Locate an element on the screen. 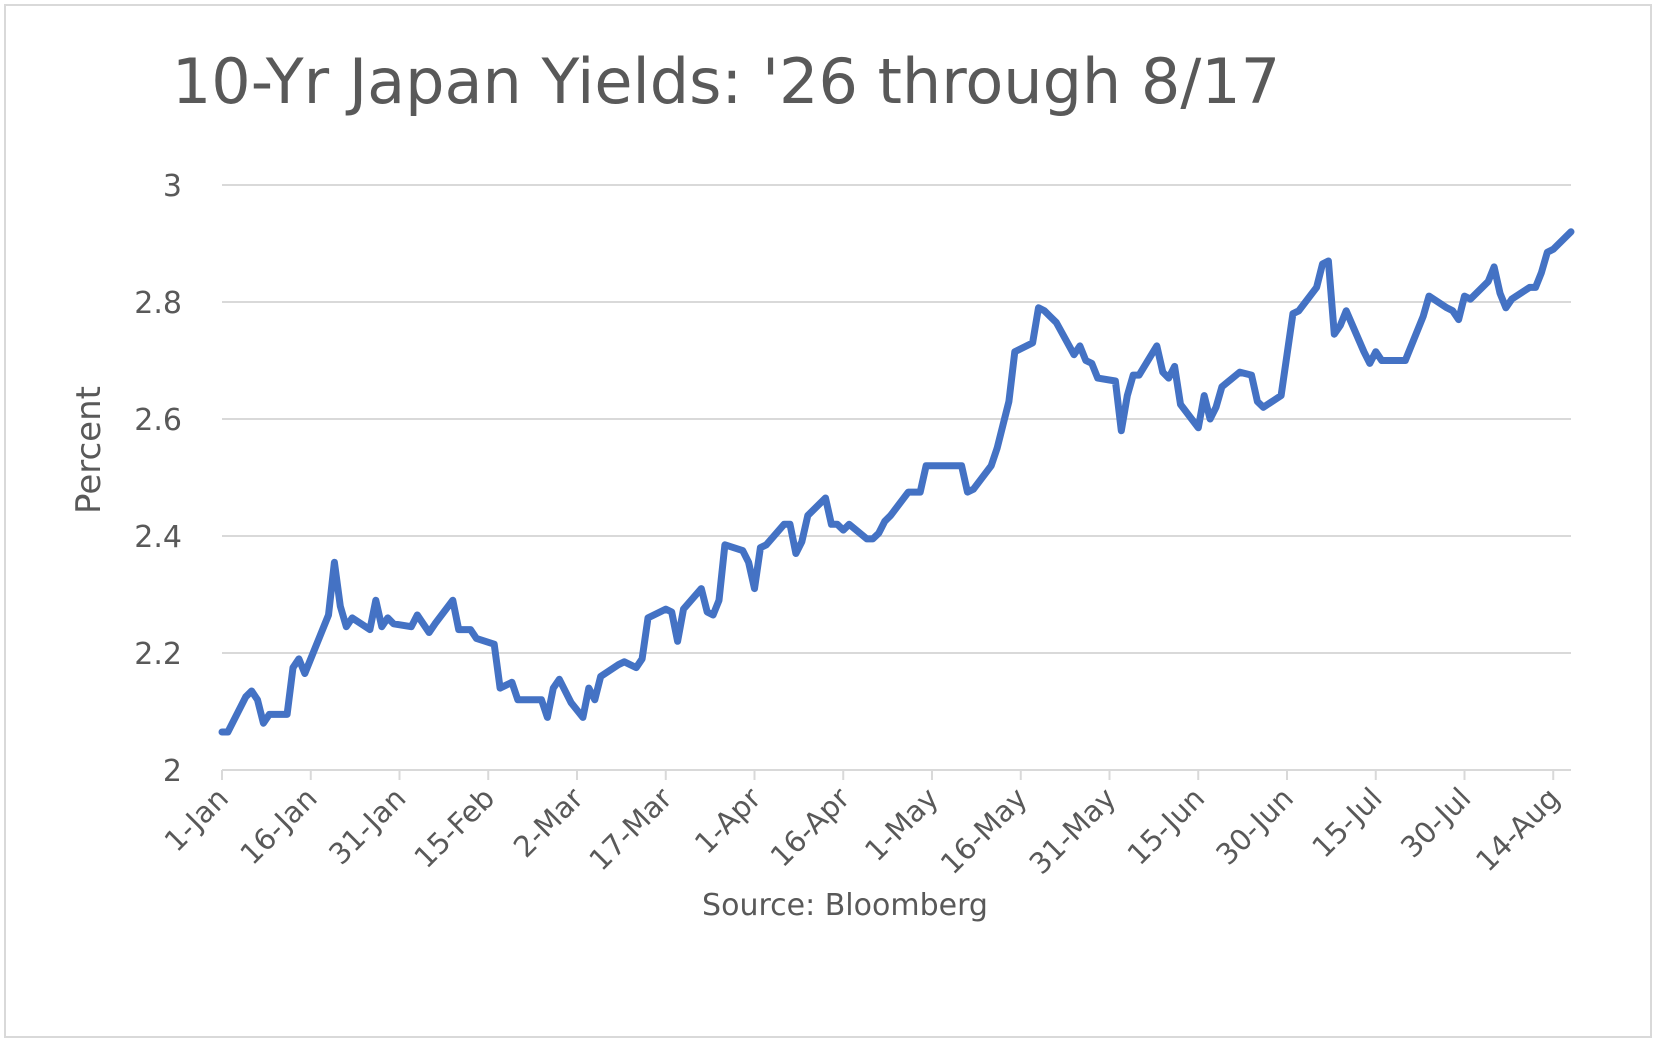 Image resolution: width=1659 pixels, height=1045 pixels. x-tick-label: 2-Mar is located at coordinates (548, 822).